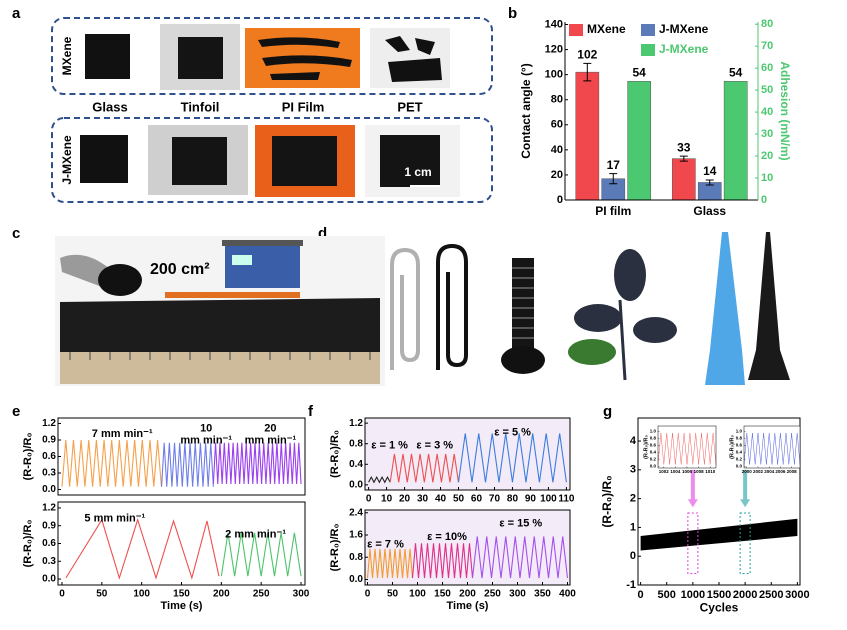 The width and height of the screenshot is (847, 630). I want to click on data-label: 102, so click(587, 55).